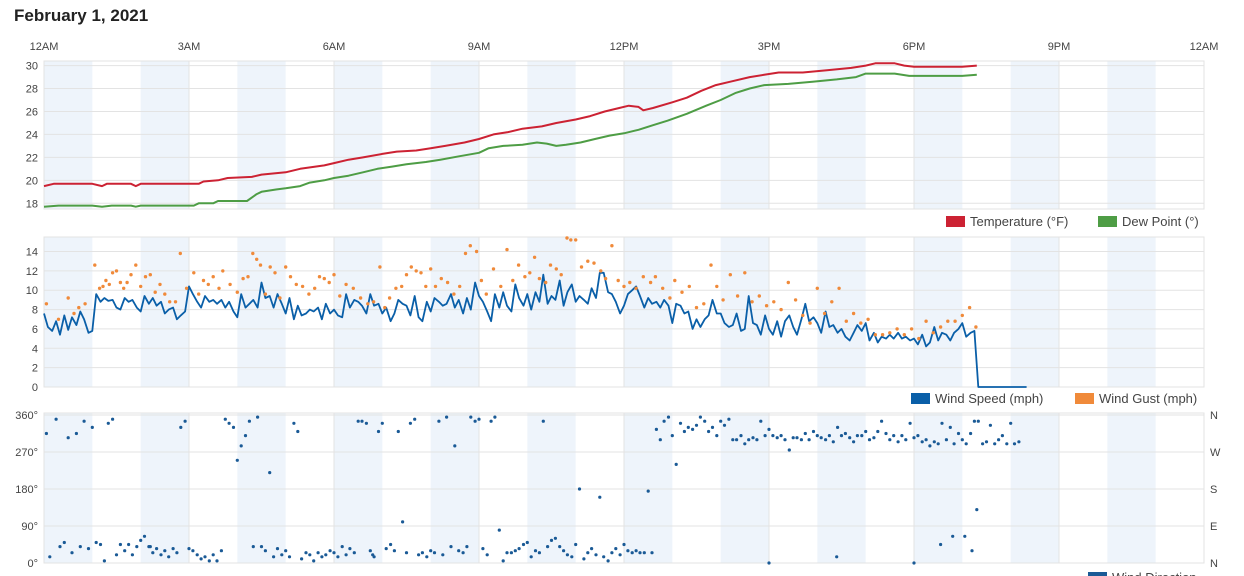 This screenshot has width=1244, height=576. What do you see at coordinates (32, 564) in the screenshot?
I see `y-tick-label: 0°` at bounding box center [32, 564].